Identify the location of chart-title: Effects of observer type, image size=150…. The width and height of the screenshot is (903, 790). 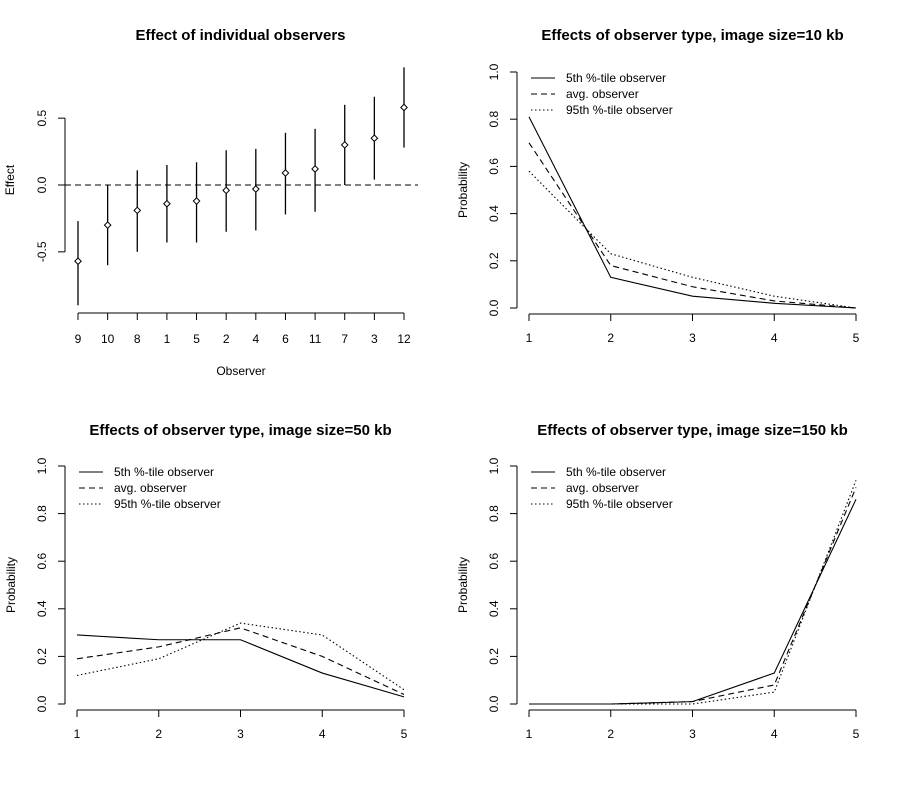
(692, 430).